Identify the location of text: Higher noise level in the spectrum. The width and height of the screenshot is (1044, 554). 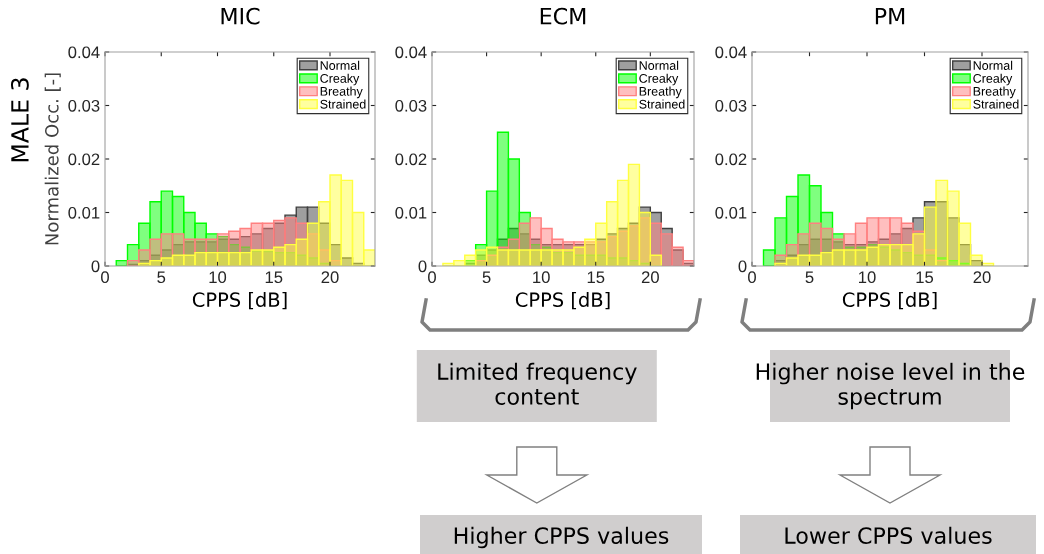
(890, 386).